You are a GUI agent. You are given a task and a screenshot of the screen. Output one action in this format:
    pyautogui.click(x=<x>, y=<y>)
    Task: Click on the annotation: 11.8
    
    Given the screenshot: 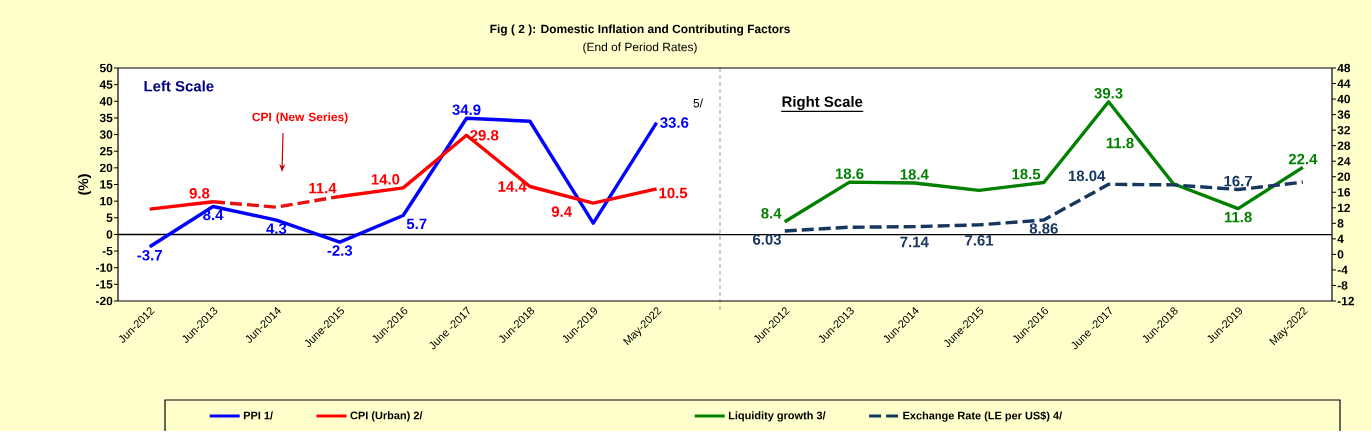 What is the action you would take?
    pyautogui.click(x=1120, y=143)
    